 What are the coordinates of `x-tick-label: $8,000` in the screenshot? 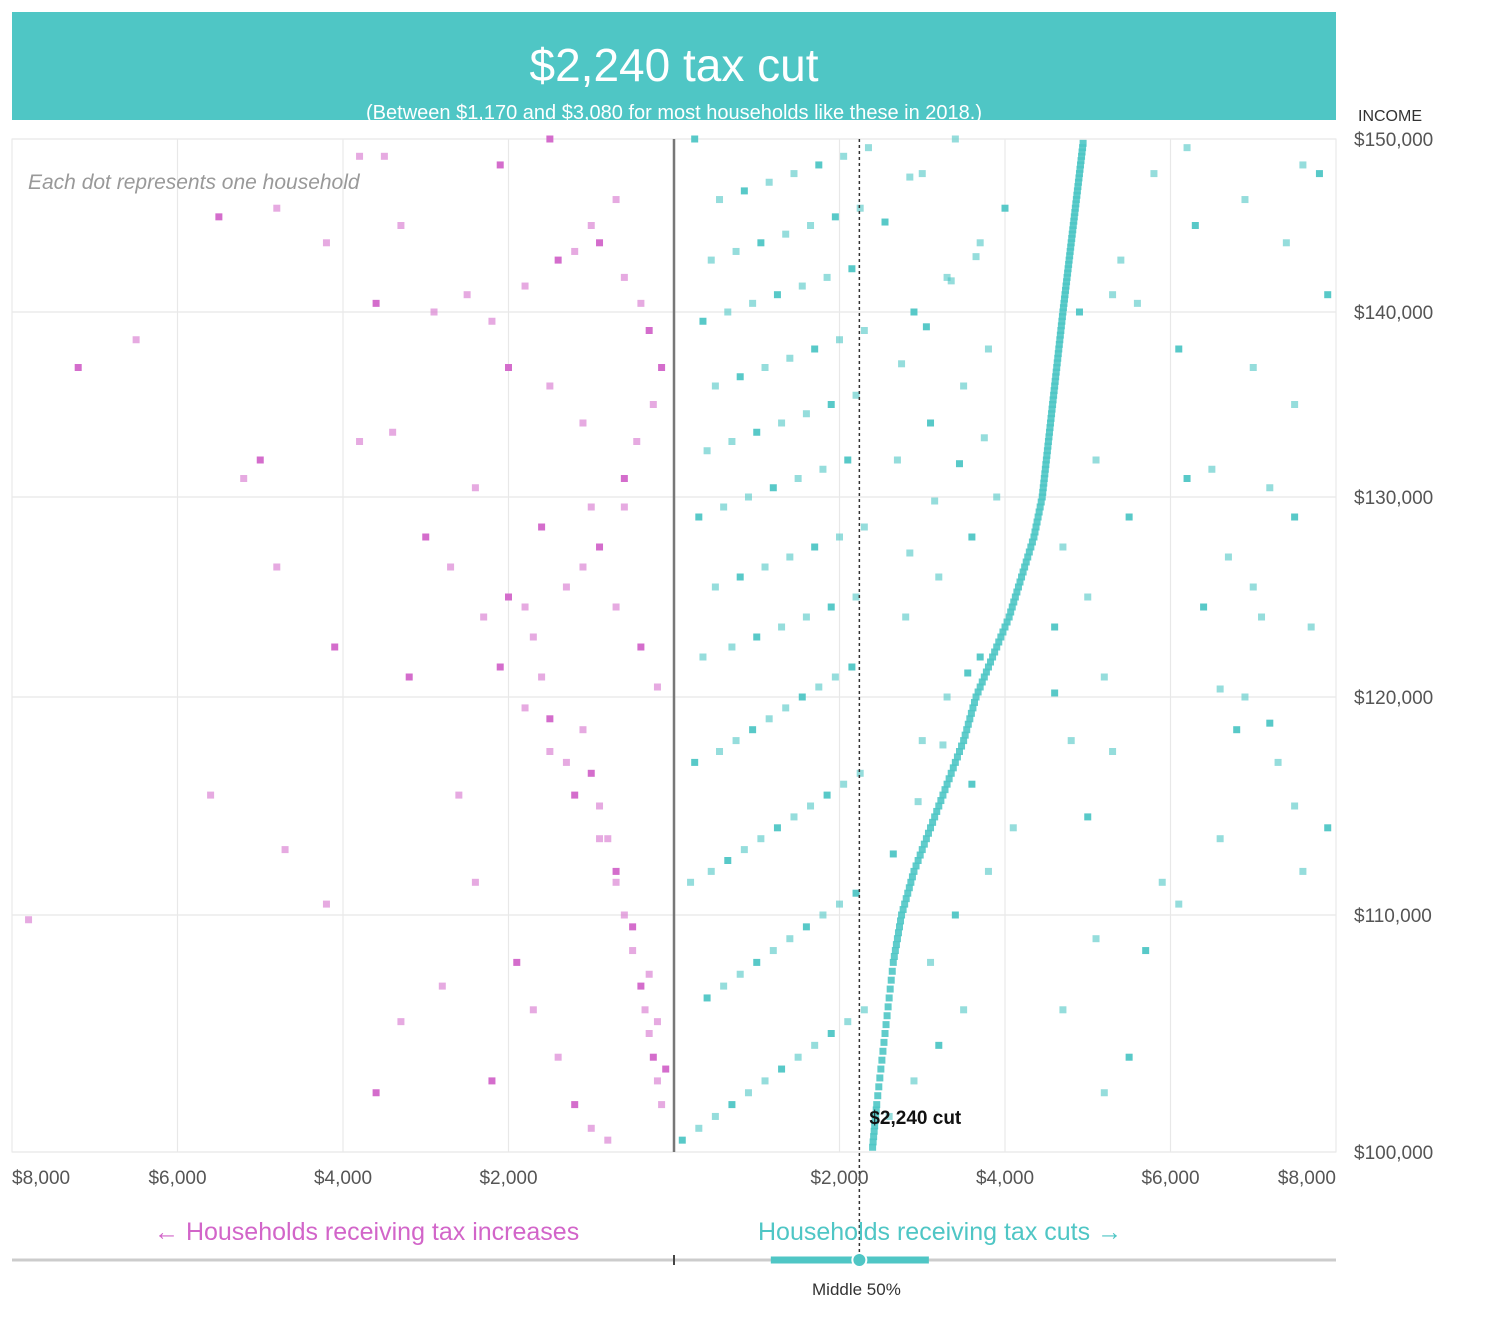 It's located at (41, 1178).